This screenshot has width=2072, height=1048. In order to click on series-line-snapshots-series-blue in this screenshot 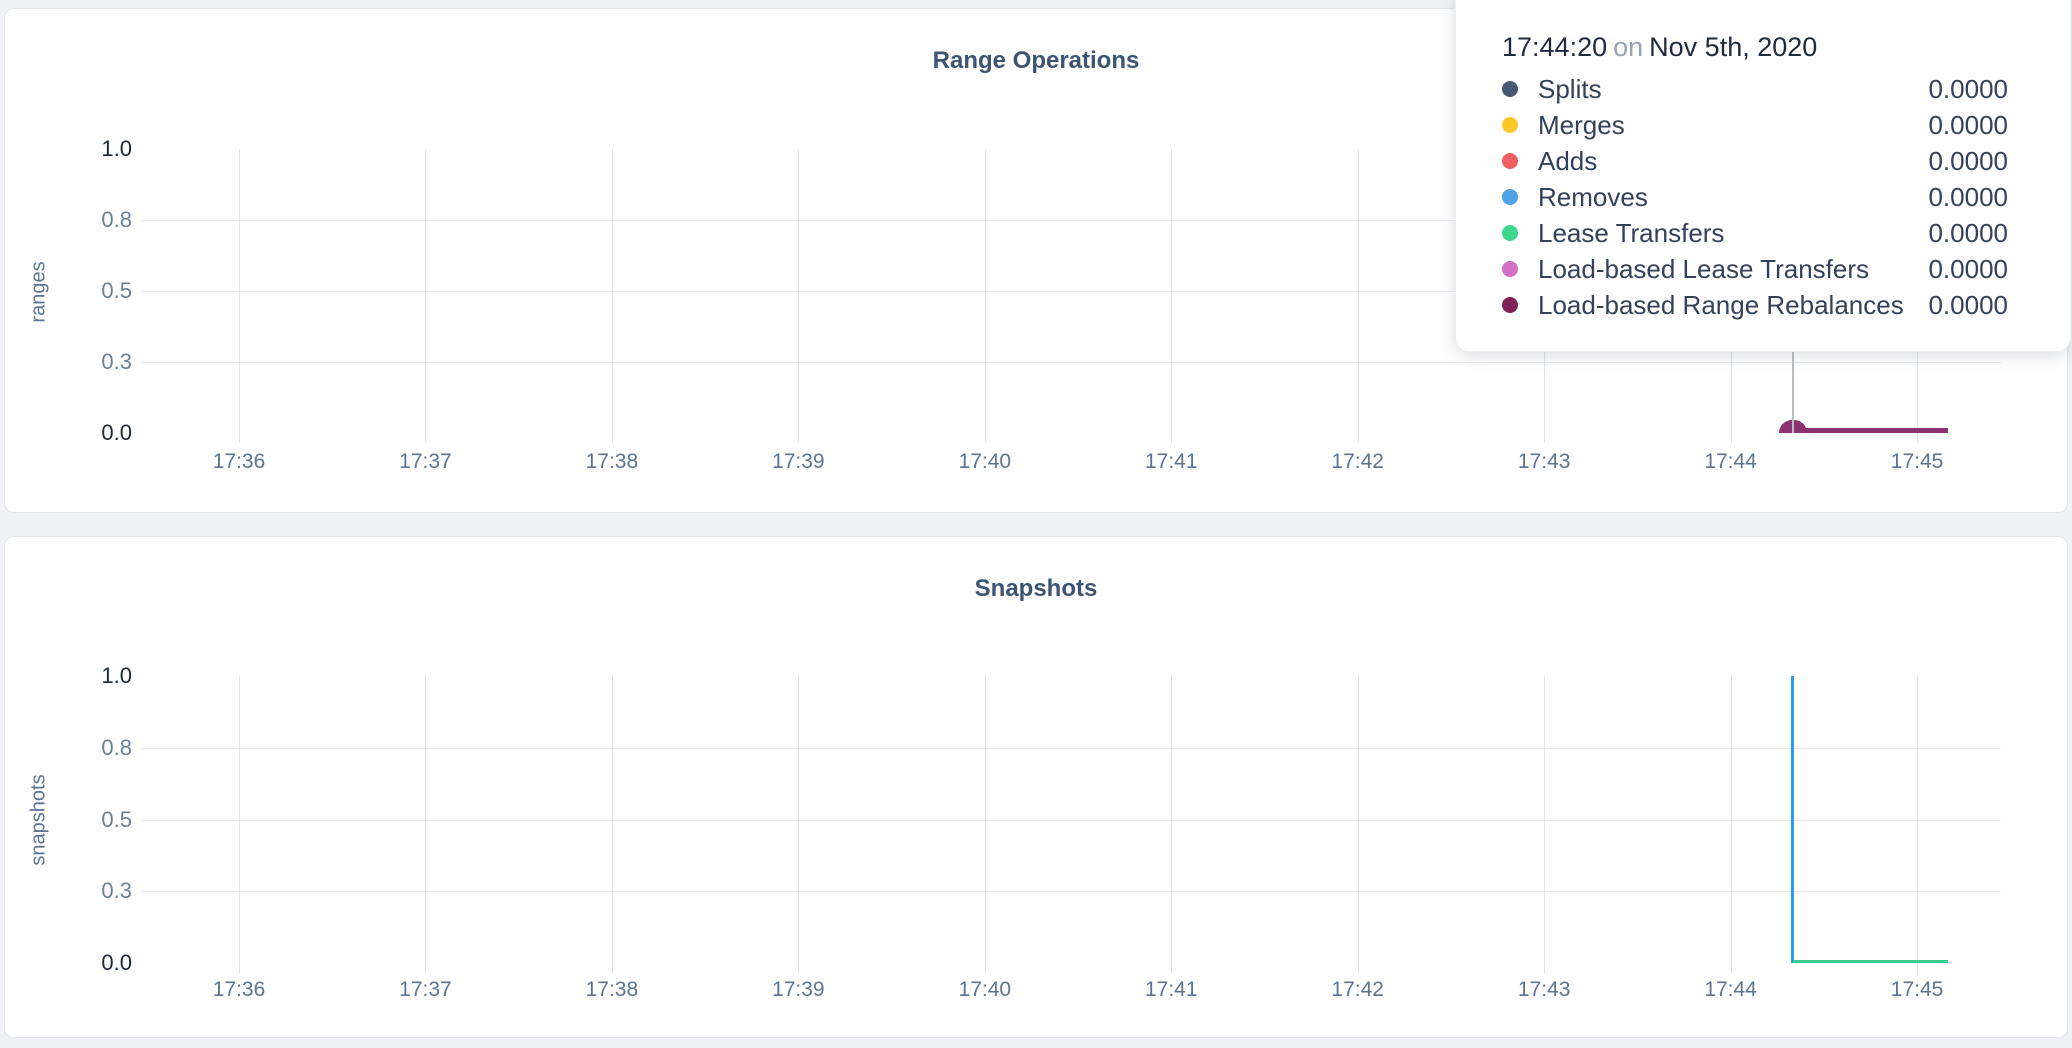, I will do `click(1793, 819)`.